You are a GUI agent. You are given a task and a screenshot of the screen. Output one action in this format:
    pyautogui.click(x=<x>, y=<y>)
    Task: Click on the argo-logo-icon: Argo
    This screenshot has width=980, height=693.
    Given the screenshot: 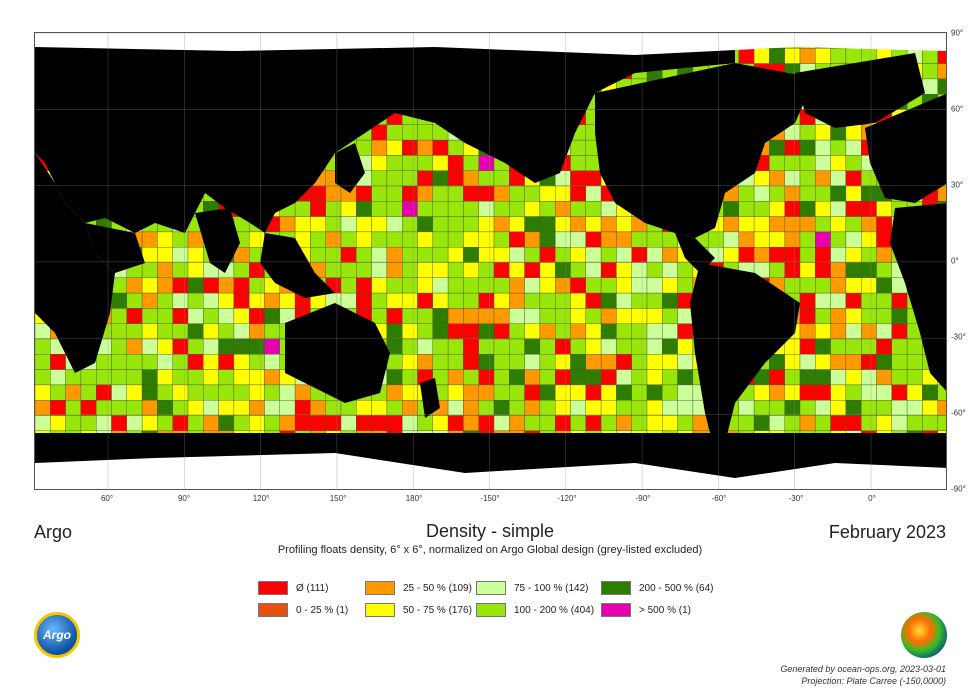 What is the action you would take?
    pyautogui.click(x=57, y=635)
    